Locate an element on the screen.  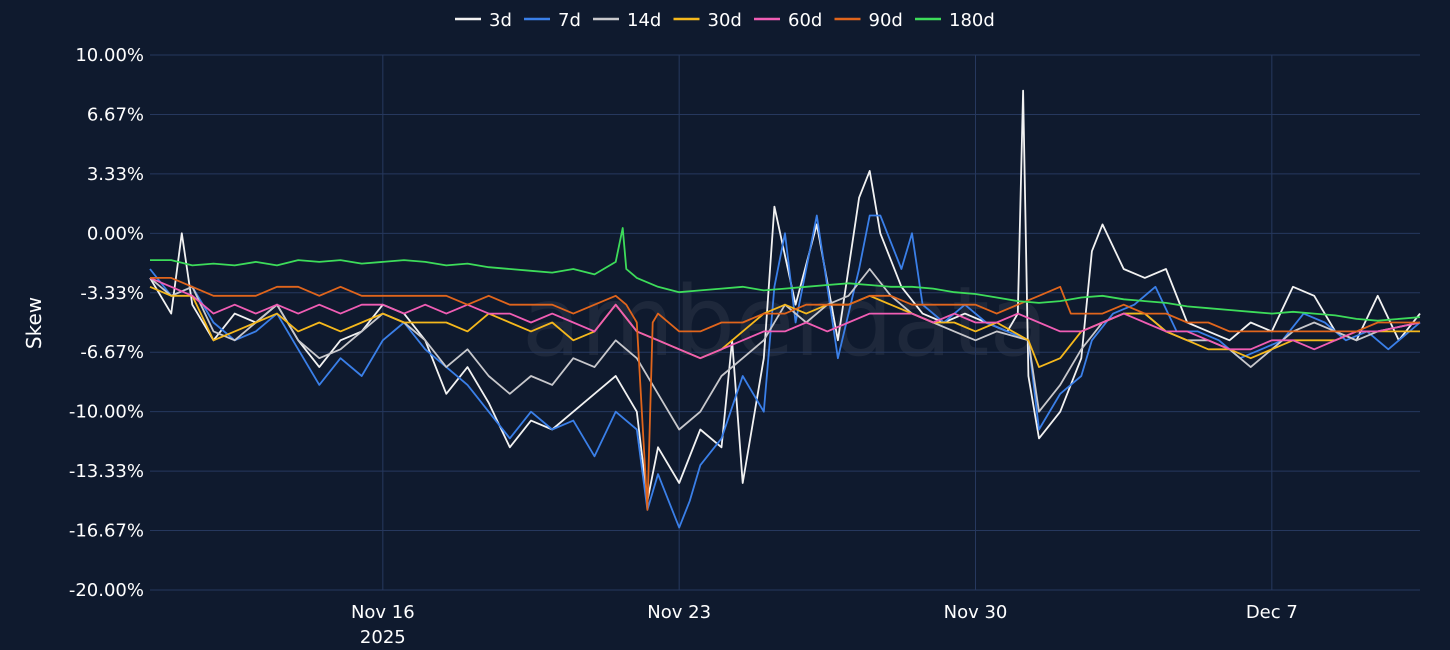
legend-item-3d: 3d is located at coordinates (483, 20).